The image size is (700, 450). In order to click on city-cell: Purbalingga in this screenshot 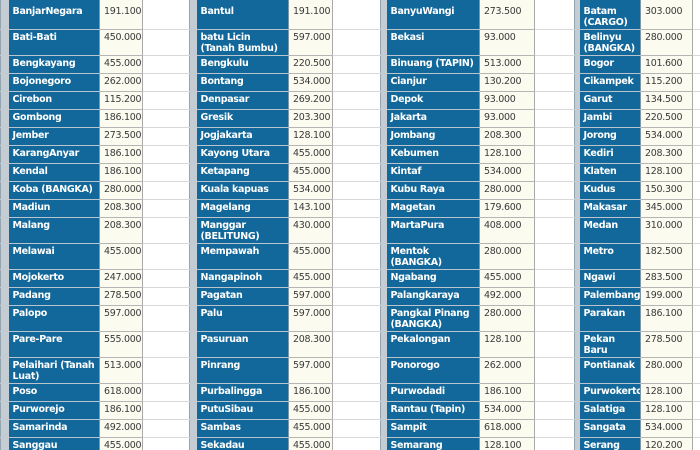, I will do `click(242, 392)`.